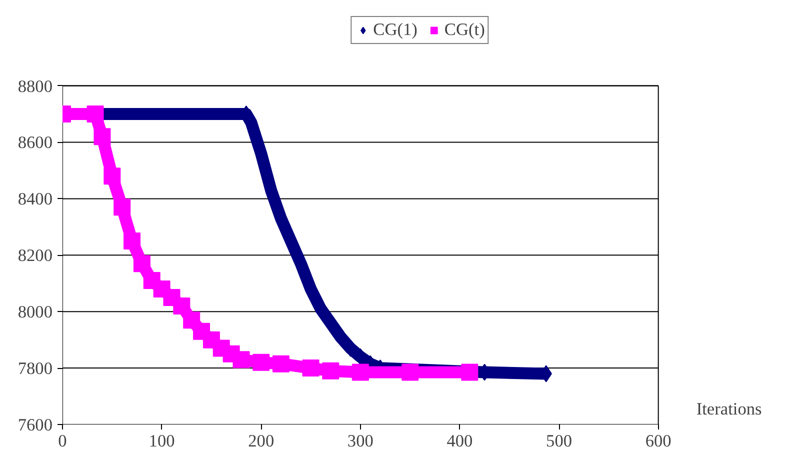 Image resolution: width=789 pixels, height=464 pixels. I want to click on x-tick-label: 300, so click(360, 441).